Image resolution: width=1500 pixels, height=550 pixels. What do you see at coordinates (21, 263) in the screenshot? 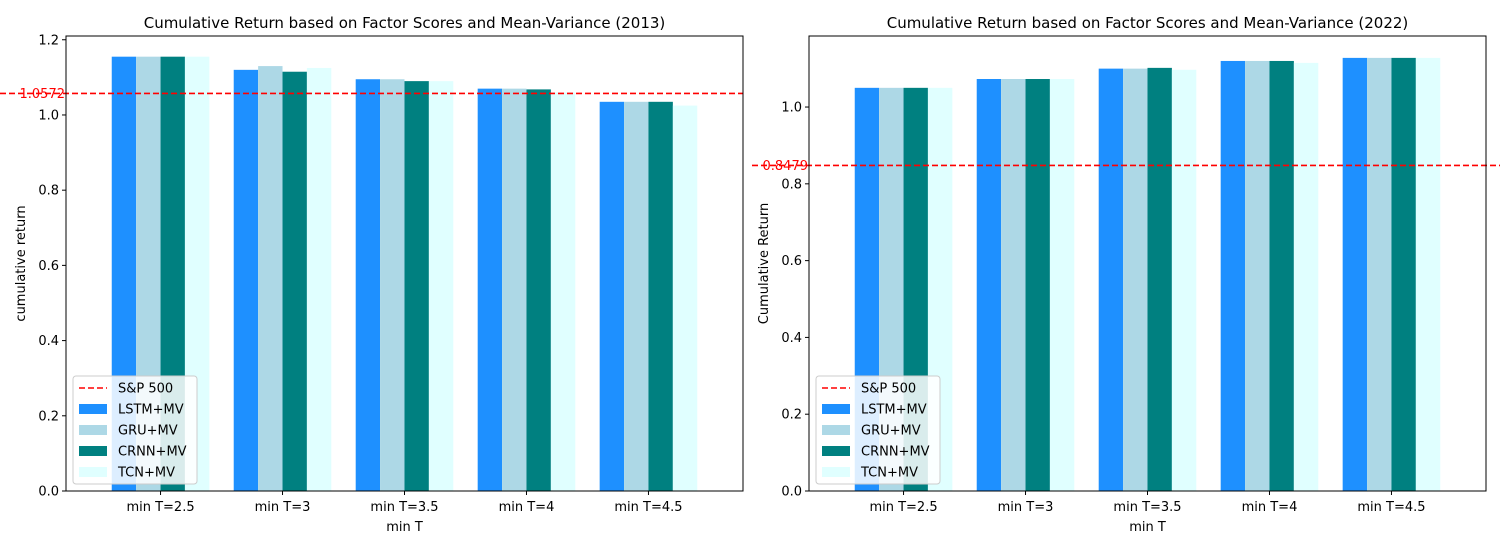
I see `y-axis-label: cumulative return` at bounding box center [21, 263].